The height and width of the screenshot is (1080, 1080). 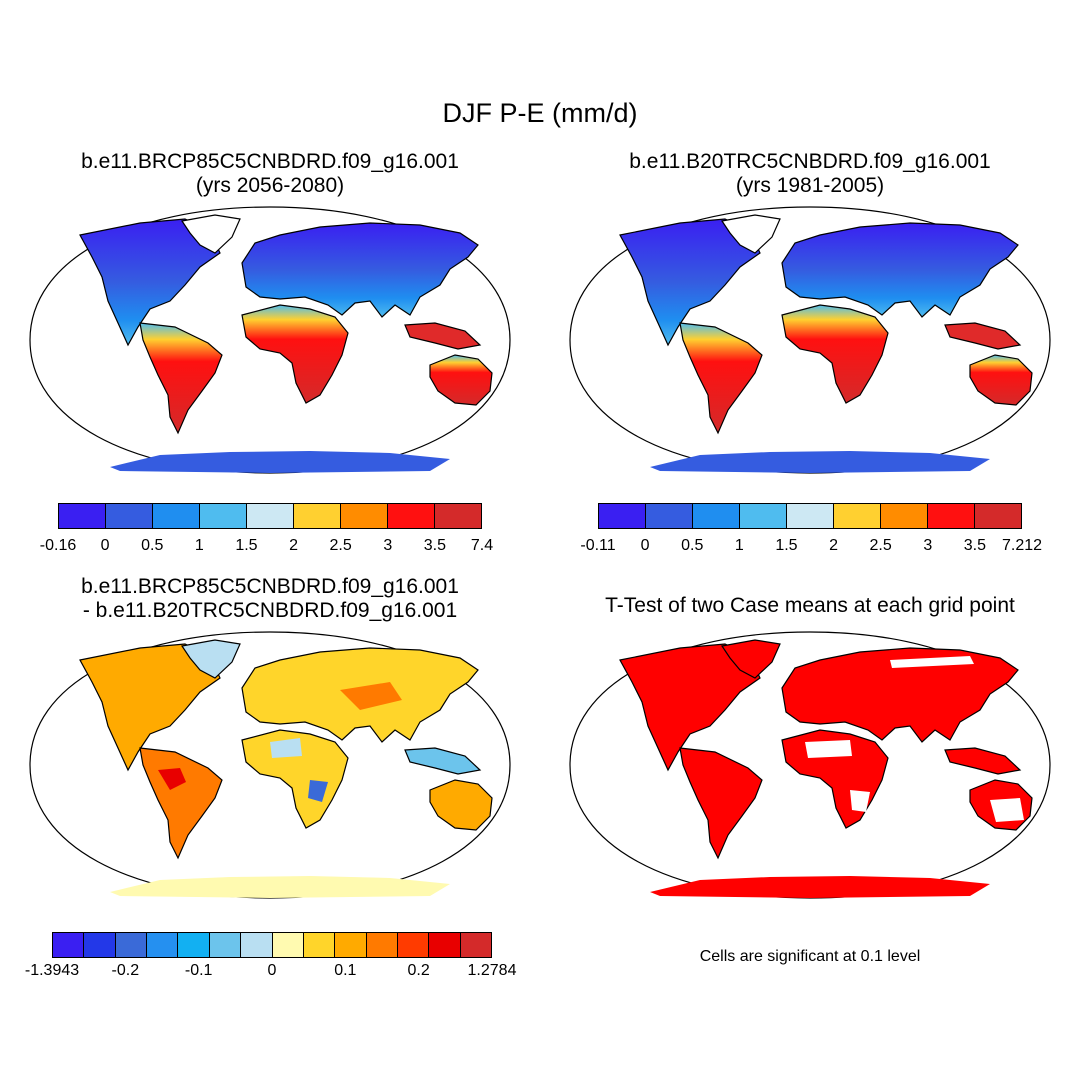 What do you see at coordinates (692, 545) in the screenshot?
I see `colorbar-label: 0.5` at bounding box center [692, 545].